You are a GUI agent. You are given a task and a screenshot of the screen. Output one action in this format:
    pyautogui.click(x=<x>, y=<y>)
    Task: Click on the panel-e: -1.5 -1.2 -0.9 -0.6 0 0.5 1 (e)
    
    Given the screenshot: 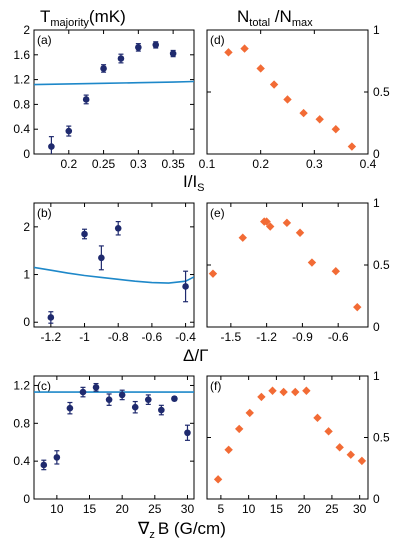 What is the action you would take?
    pyautogui.click(x=298, y=270)
    